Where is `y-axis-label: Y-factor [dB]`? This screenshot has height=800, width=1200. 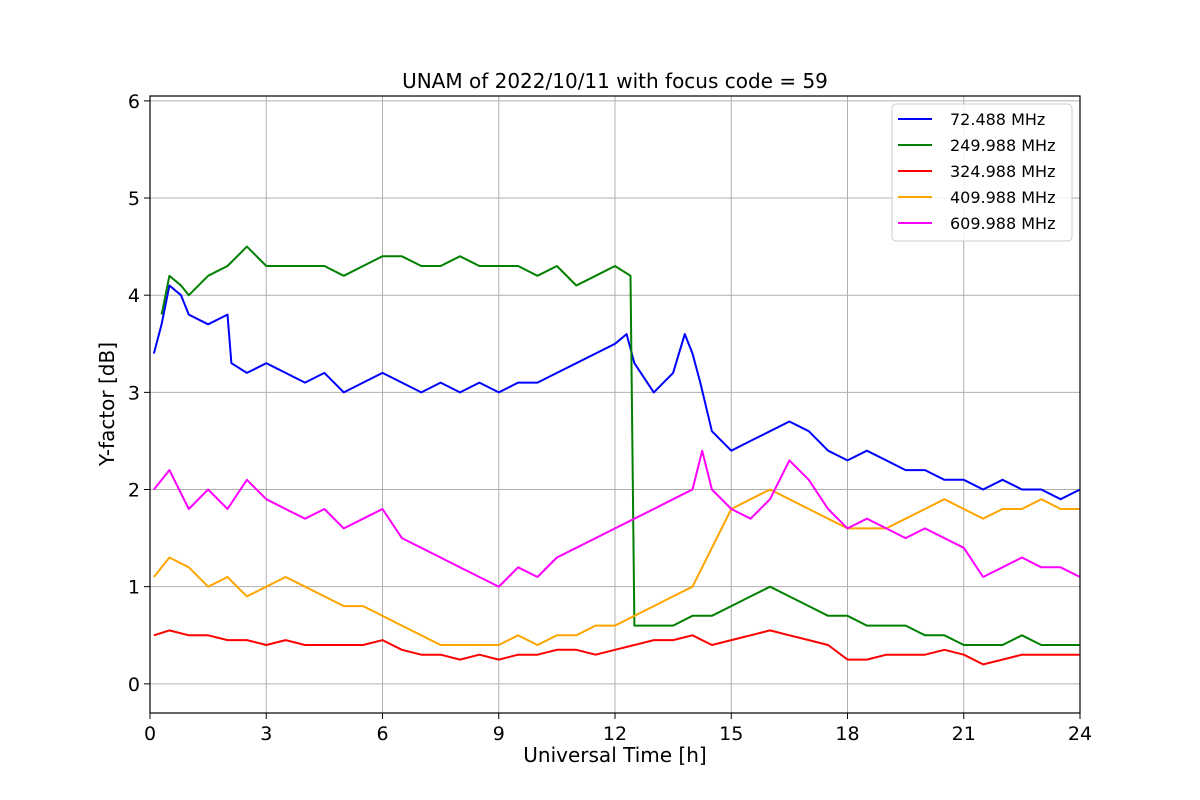
y-axis-label: Y-factor [dB] is located at coordinates (107, 404).